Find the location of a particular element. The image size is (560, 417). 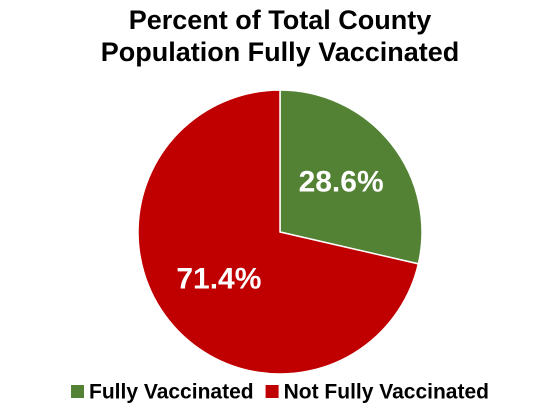

legend-label: Fully Vaccinated is located at coordinates (171, 392).